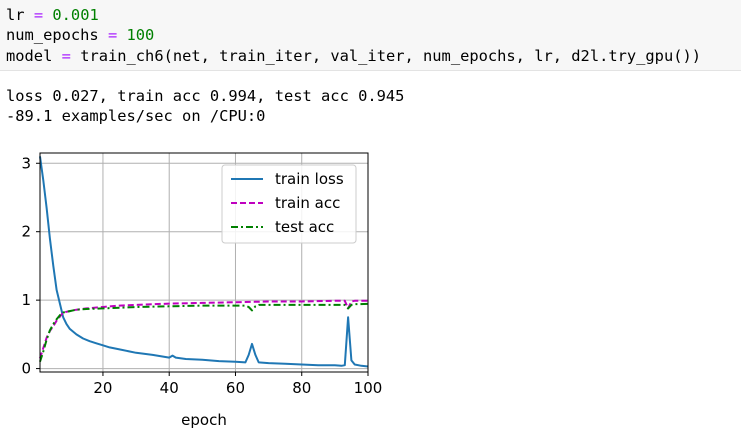 This screenshot has width=742, height=442. Describe the element at coordinates (368, 388) in the screenshot. I see `x-tick-label: 100` at that location.